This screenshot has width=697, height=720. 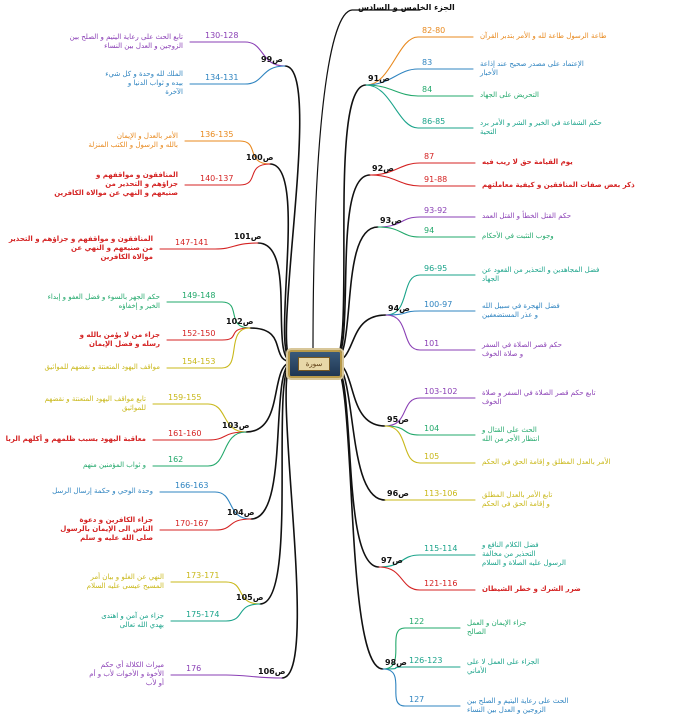 I want to click on topic-text-right-3-0-0: فضل المجاهدين و التحذير من القعود عن, so click(x=541, y=269).